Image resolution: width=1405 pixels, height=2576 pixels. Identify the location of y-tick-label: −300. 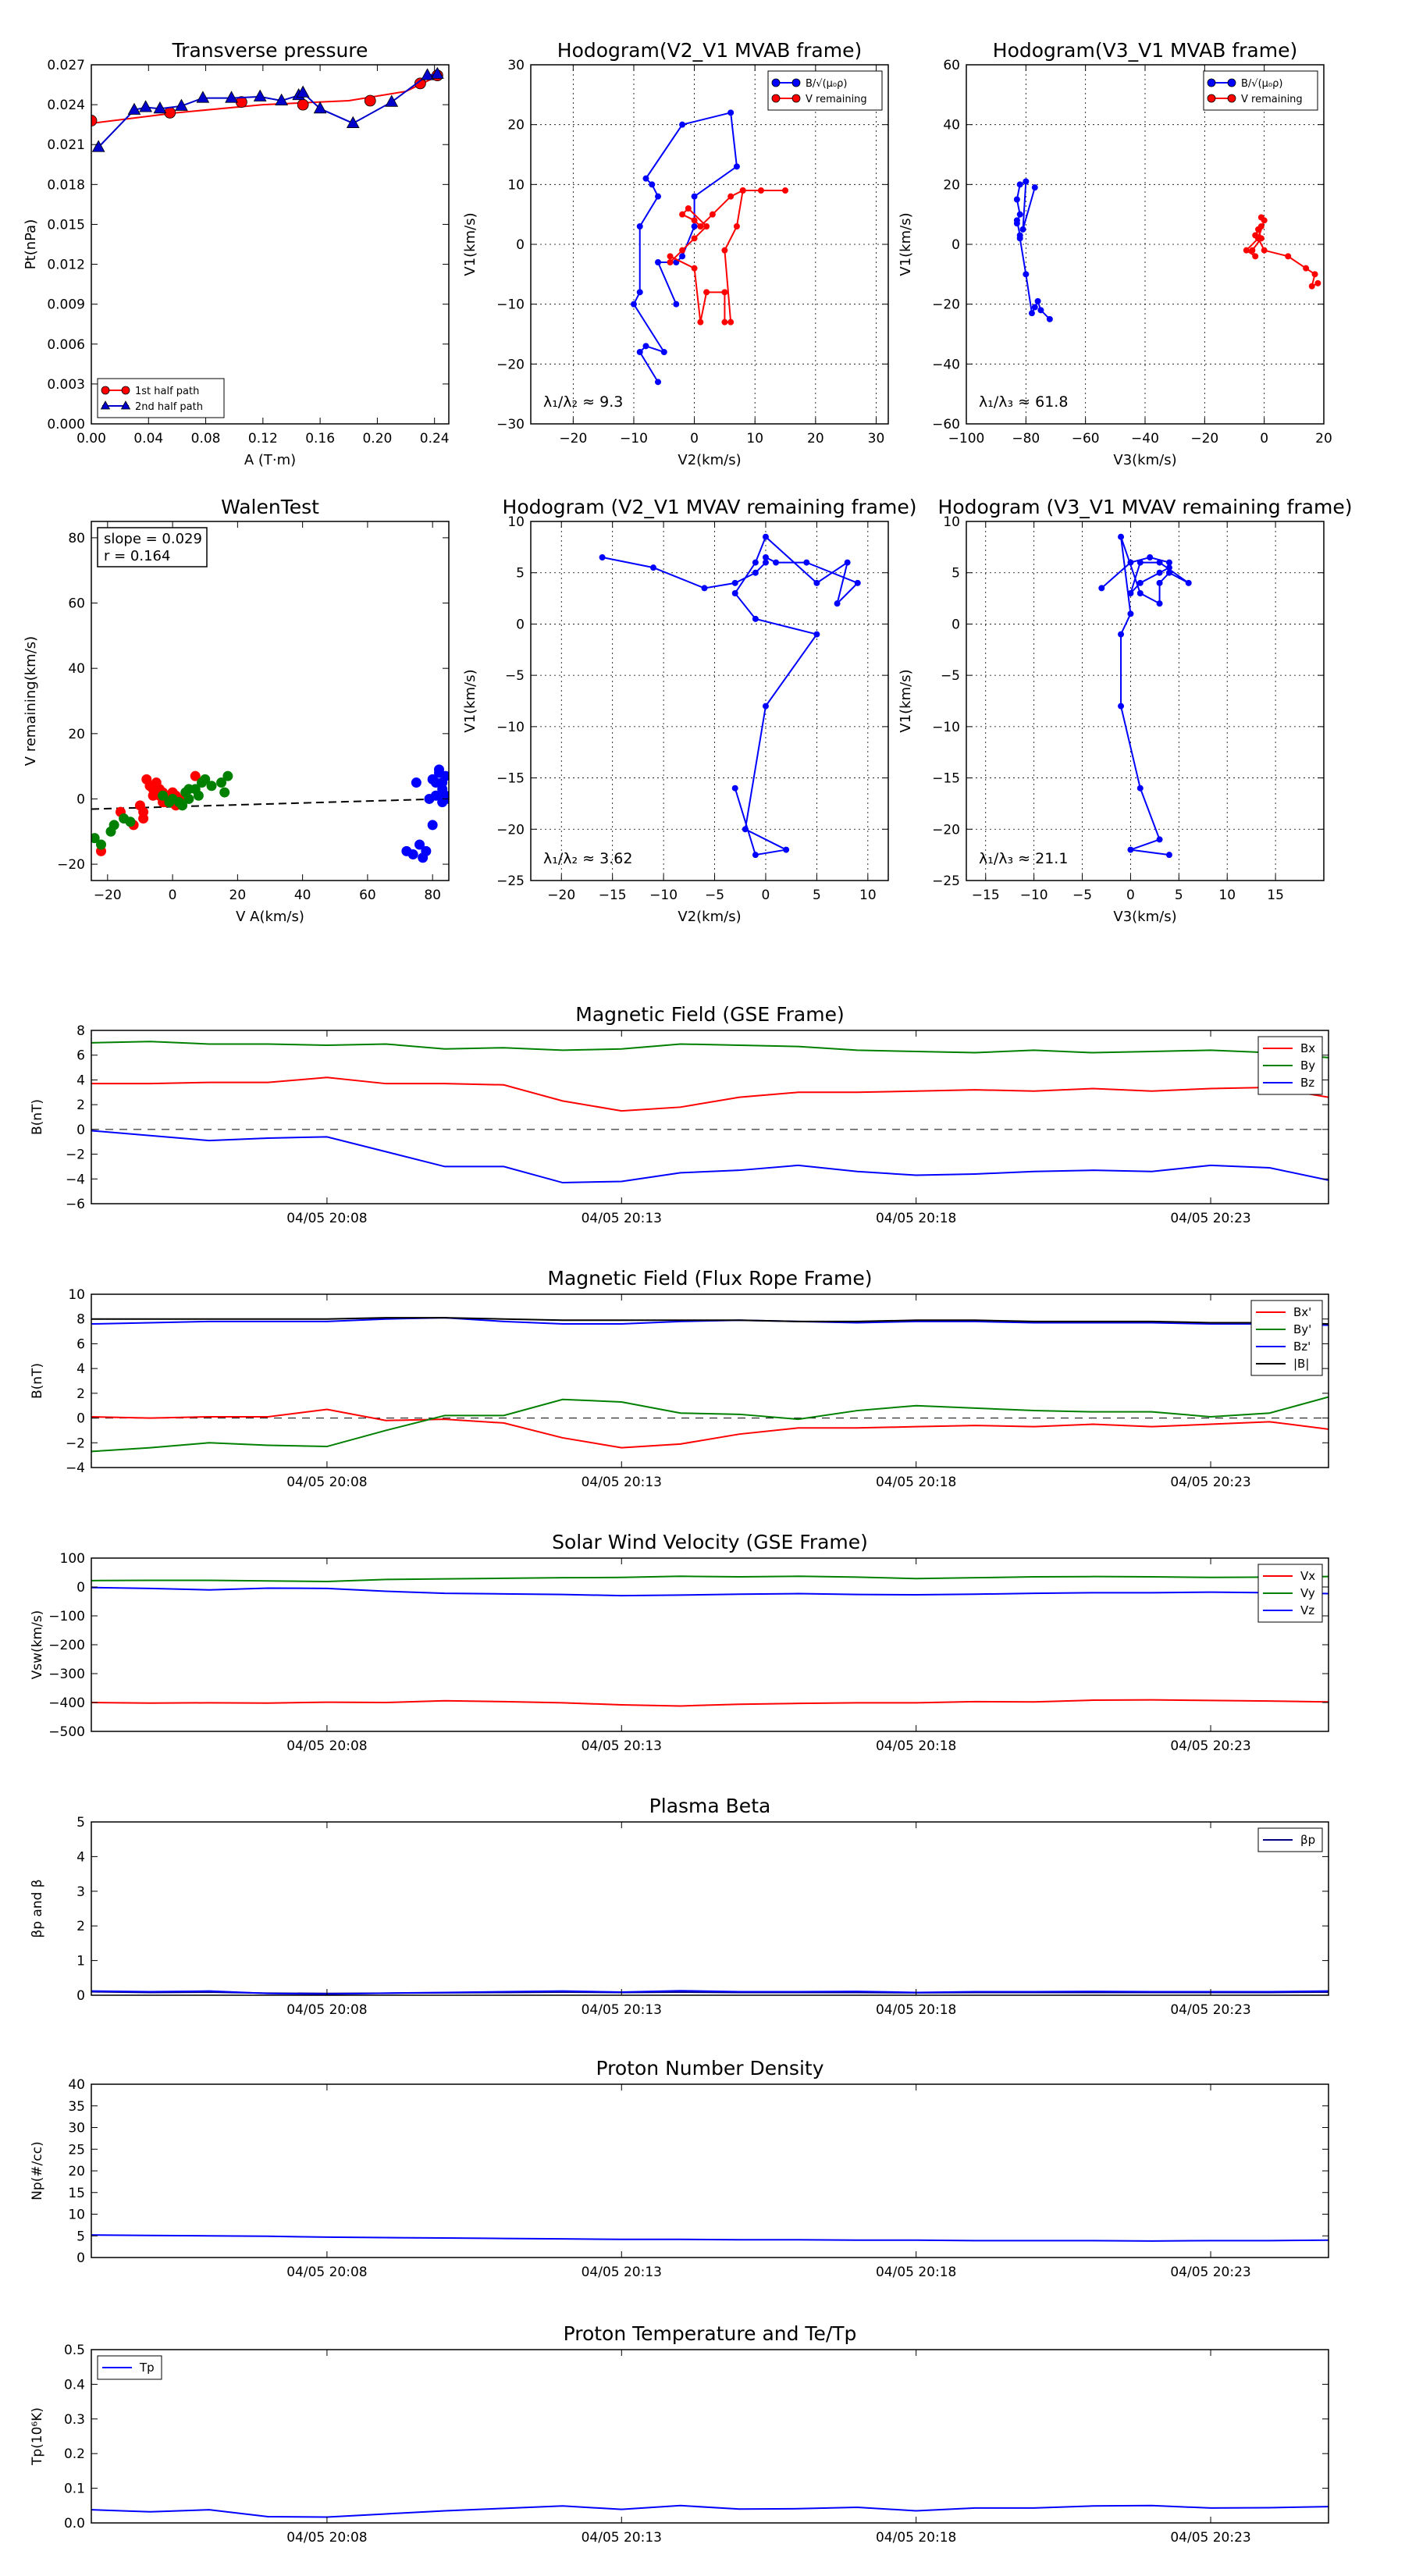
(67, 1675).